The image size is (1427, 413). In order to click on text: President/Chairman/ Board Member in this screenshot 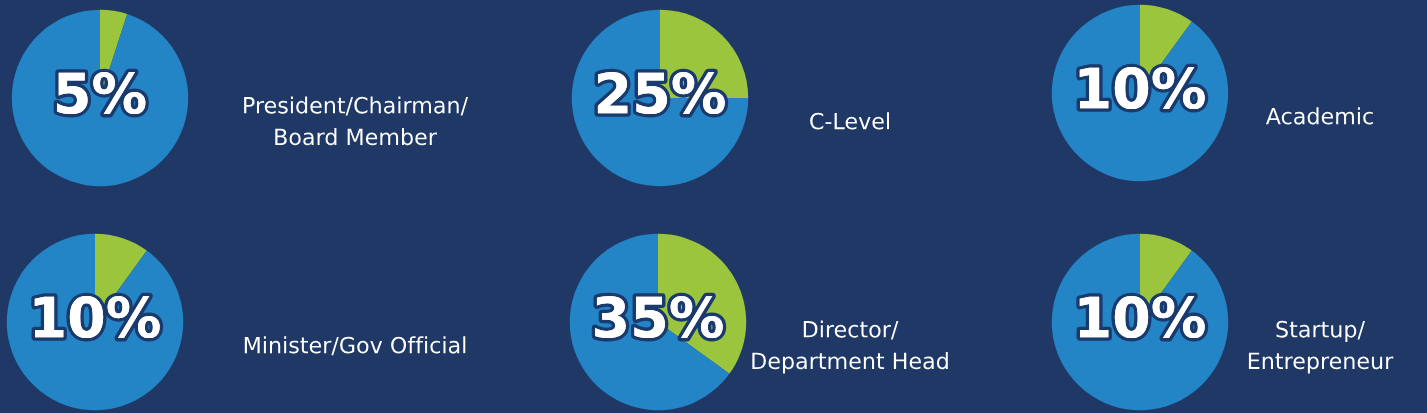, I will do `click(356, 121)`.